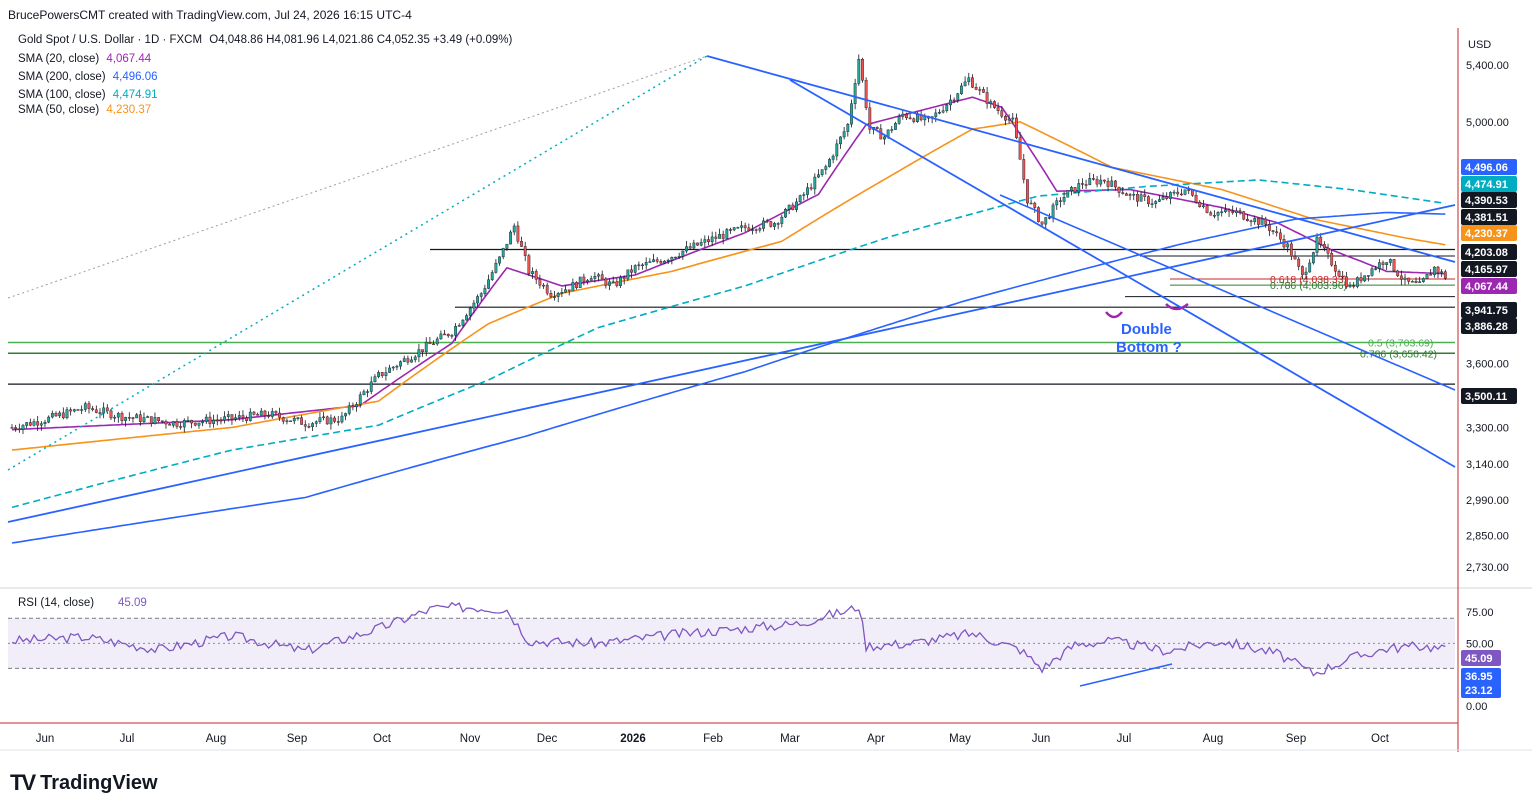 This screenshot has width=1532, height=812. What do you see at coordinates (84, 59) in the screenshot?
I see `legend-sma20: SMA (20, close) 4,067.44` at bounding box center [84, 59].